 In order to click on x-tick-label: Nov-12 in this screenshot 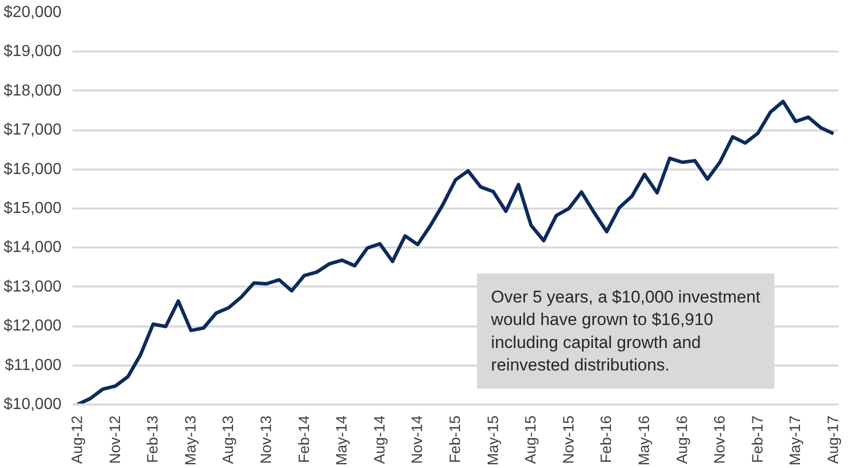, I will do `click(115, 439)`.